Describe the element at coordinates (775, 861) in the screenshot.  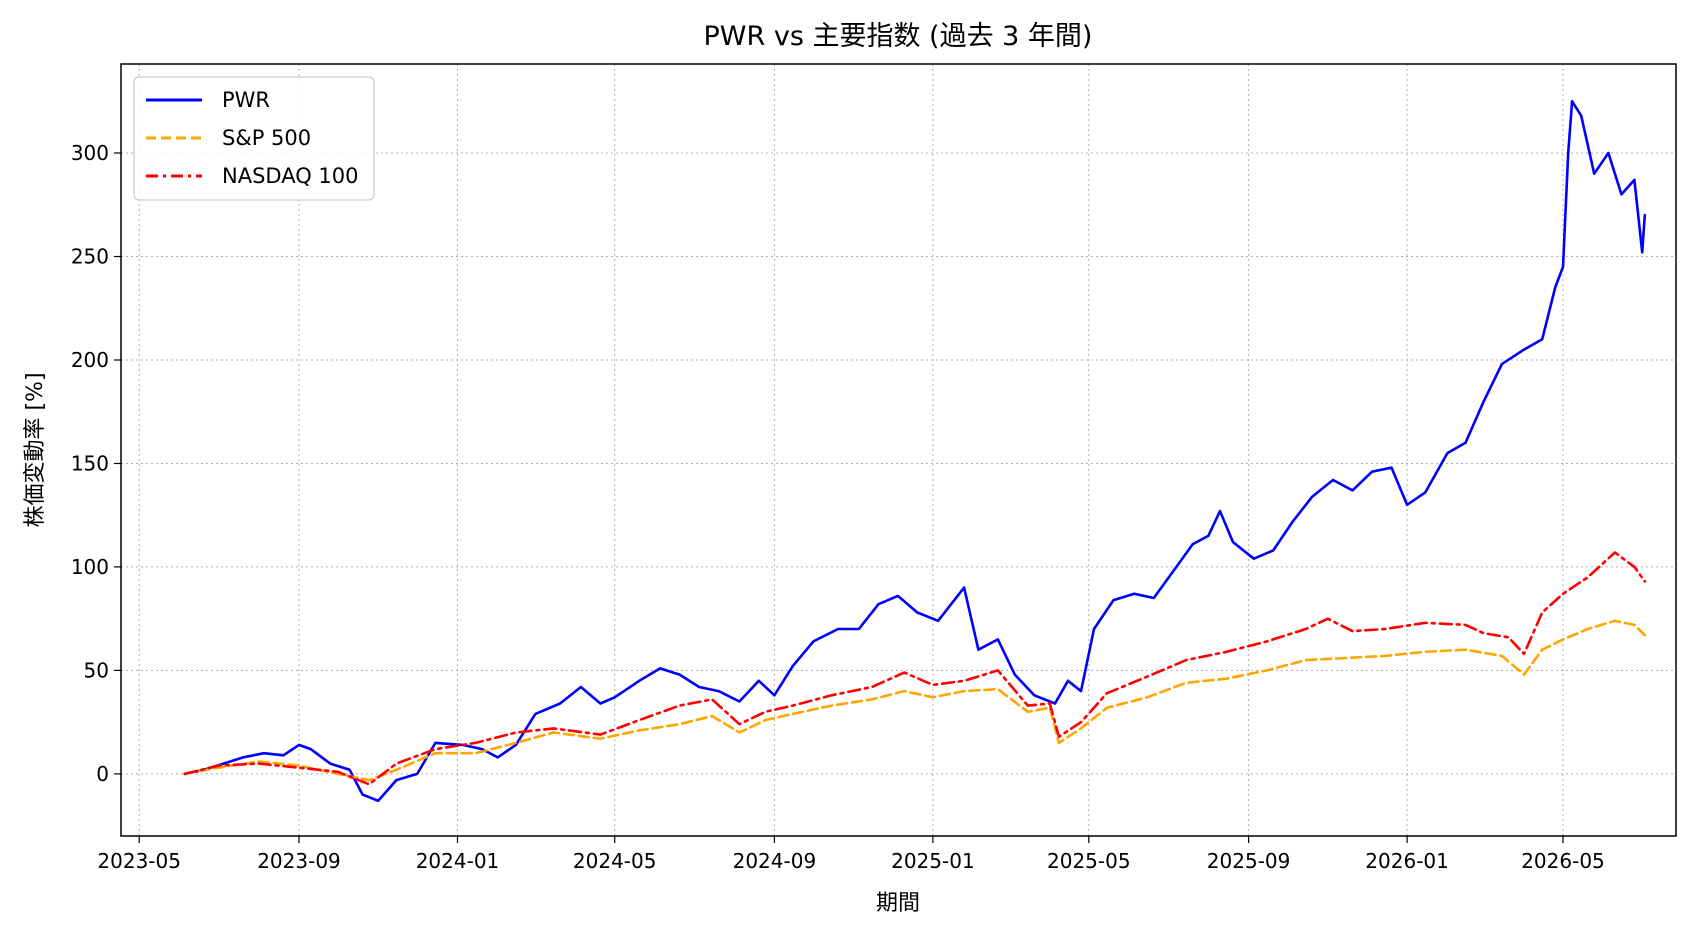
I see `x-tick-label: 2024-09` at that location.